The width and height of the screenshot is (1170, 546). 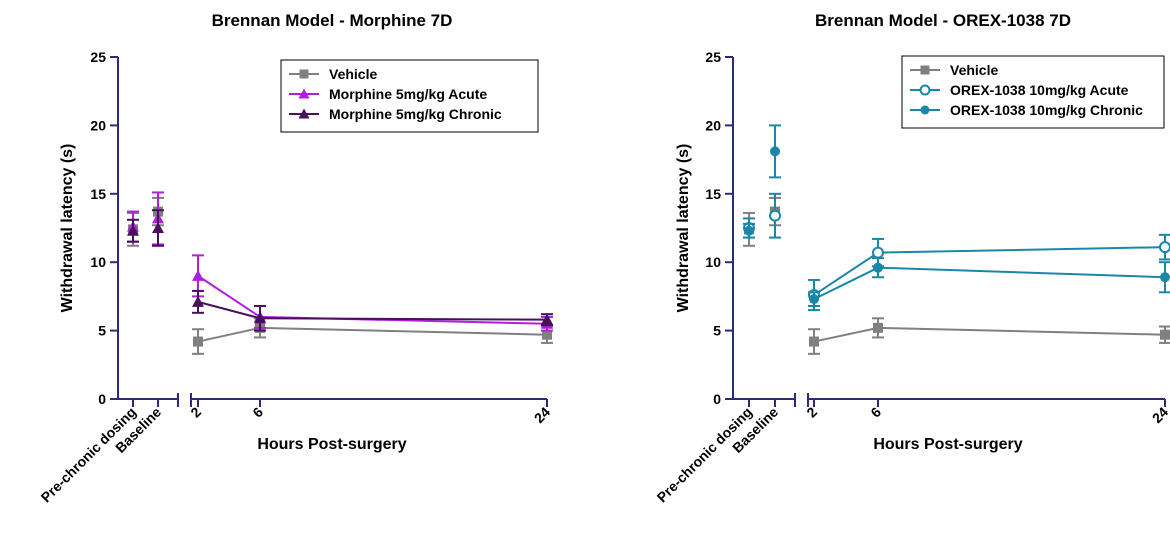 I want to click on legend-entry-label: OREX-1038 10mg/kg Chronic, so click(x=1046, y=110).